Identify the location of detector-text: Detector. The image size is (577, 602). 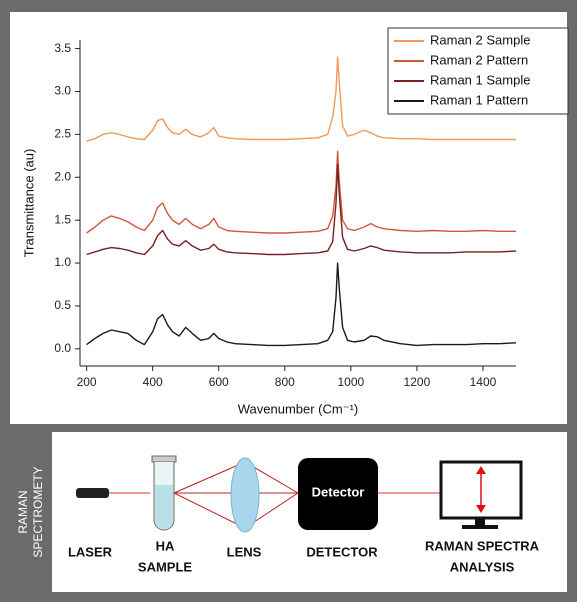
(338, 491).